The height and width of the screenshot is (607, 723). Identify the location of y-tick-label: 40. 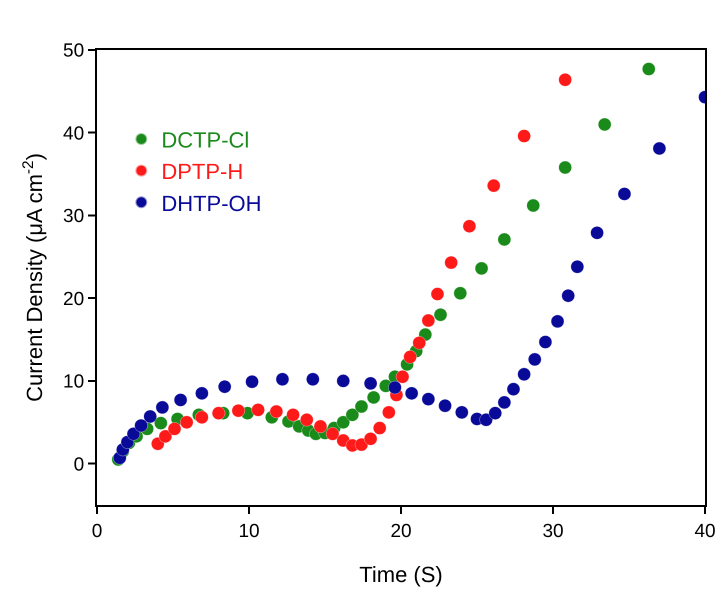
(73, 133).